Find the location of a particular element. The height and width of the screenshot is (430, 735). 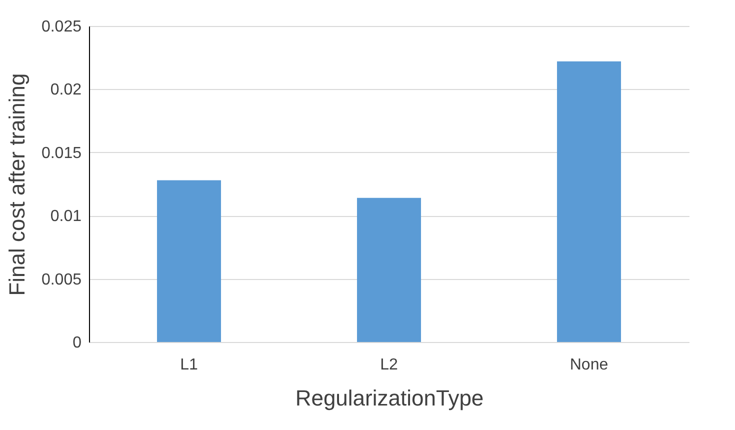

y-tick-label: 0.02 is located at coordinates (66, 90).